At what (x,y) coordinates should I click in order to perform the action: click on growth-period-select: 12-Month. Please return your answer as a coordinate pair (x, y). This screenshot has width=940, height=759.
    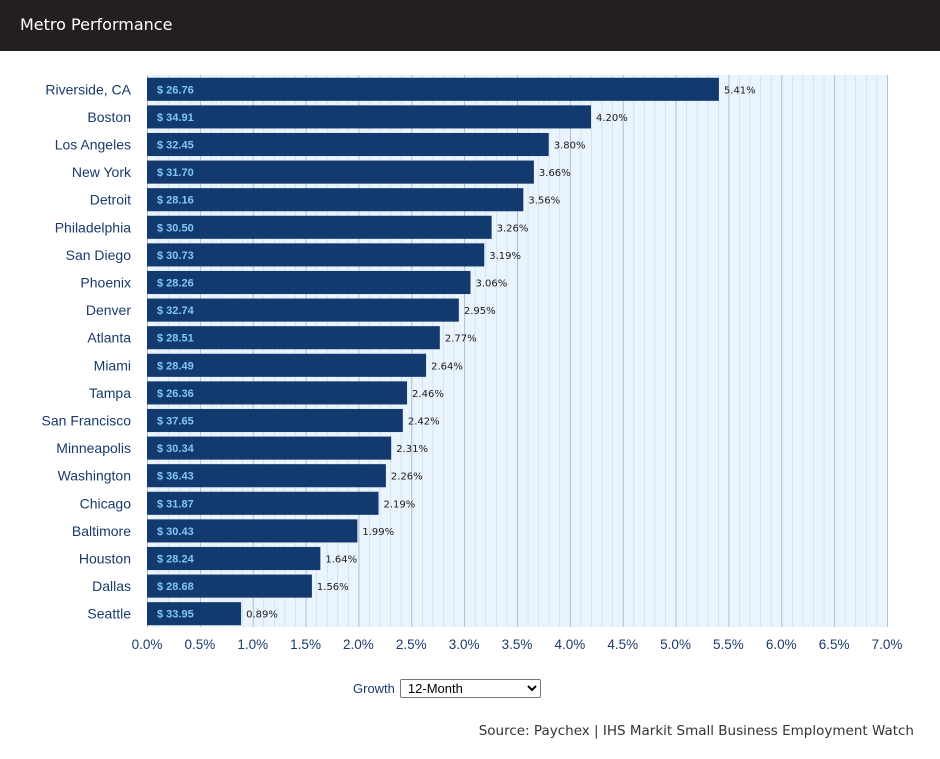
    Looking at the image, I should click on (470, 688).